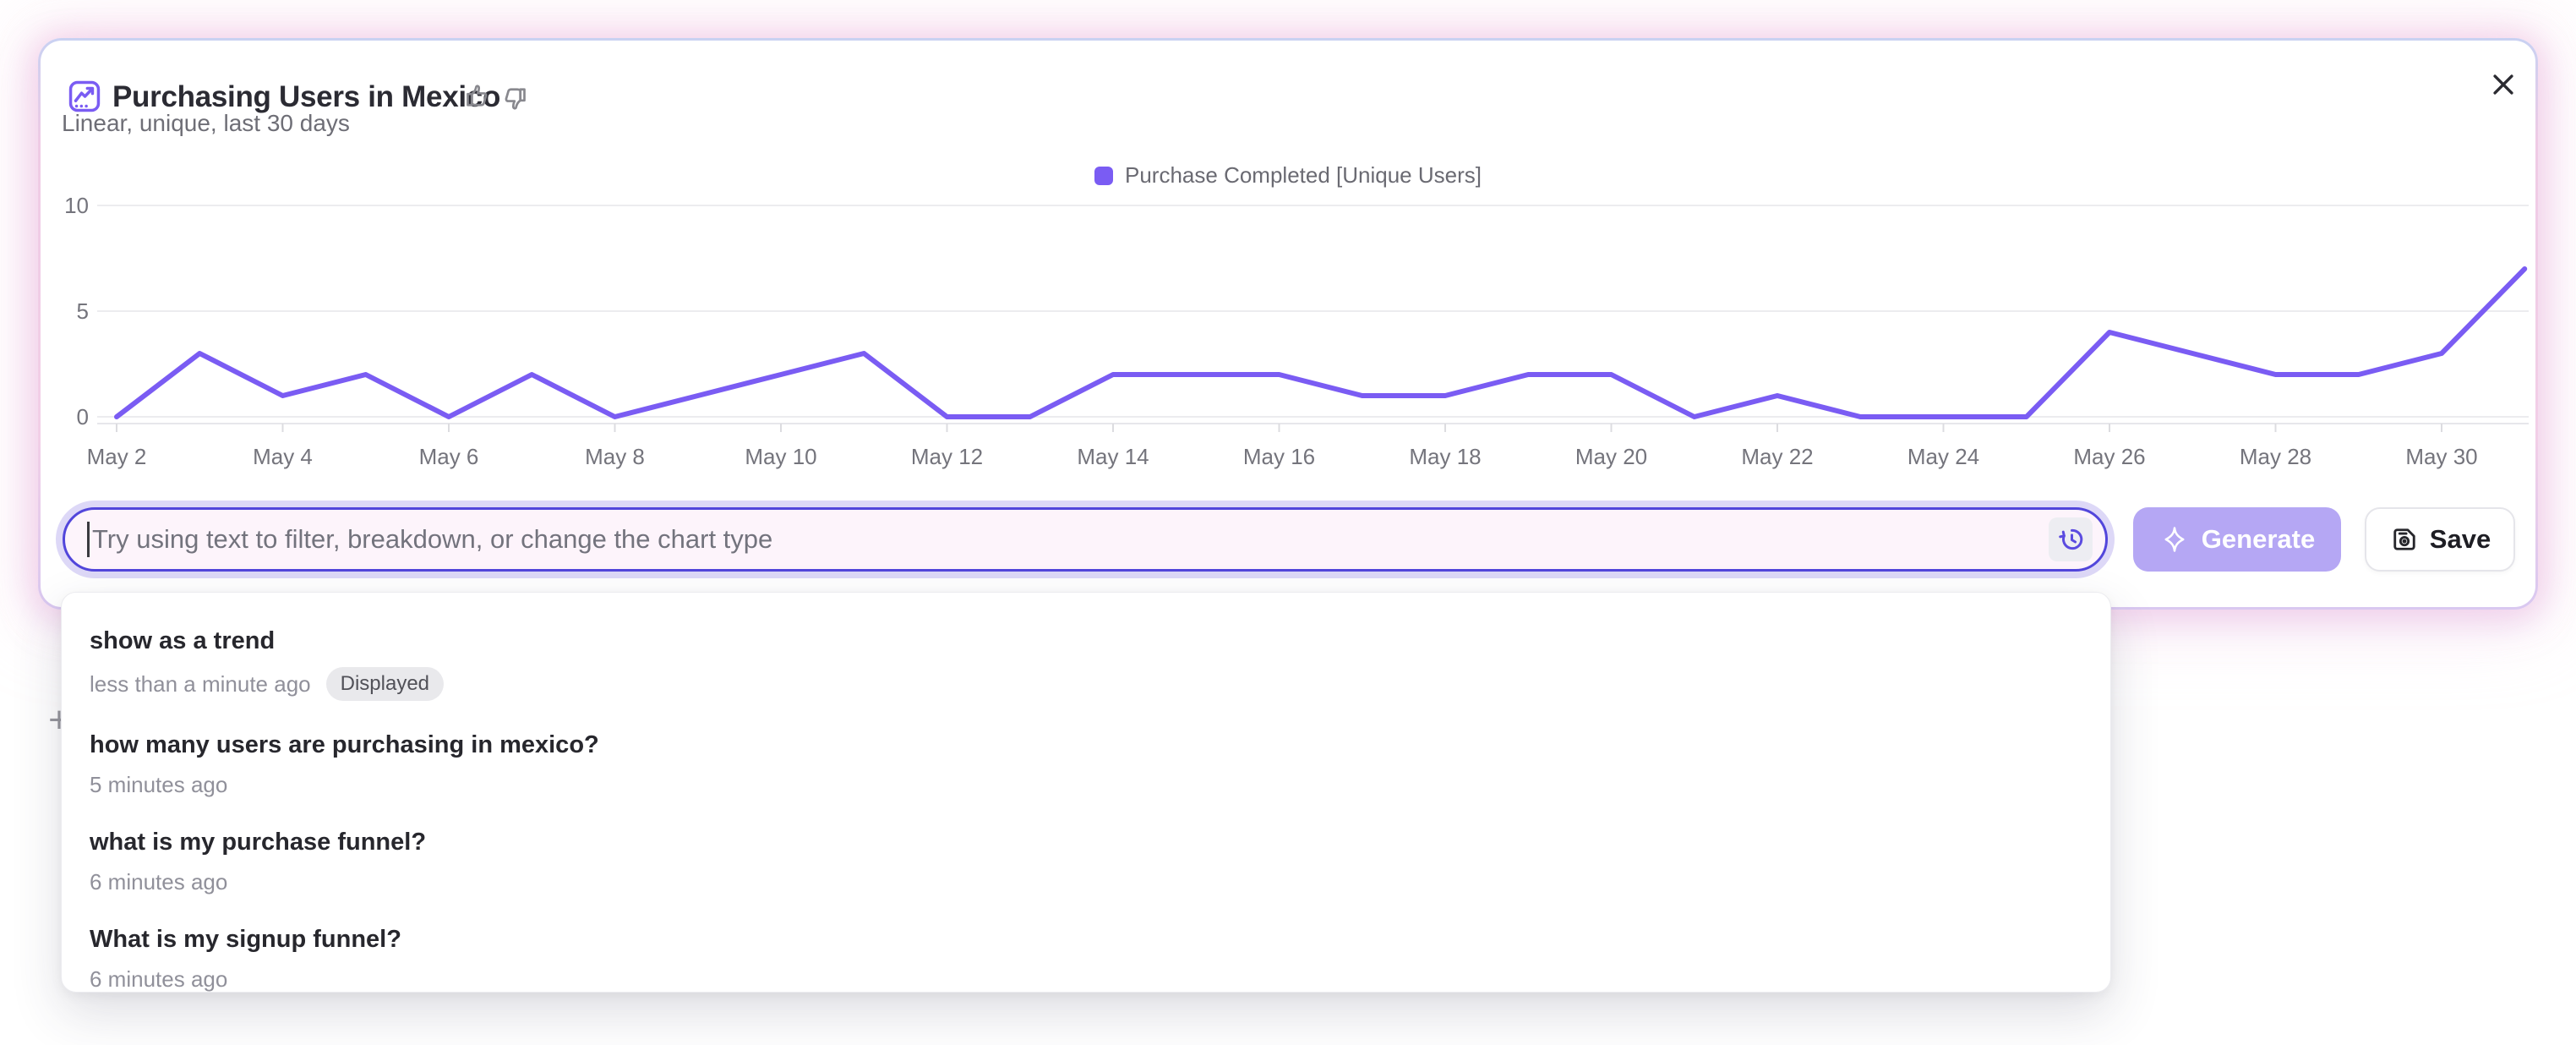 The image size is (2576, 1045). I want to click on chart-legend: Purchase Completed [Unique Users], so click(1288, 176).